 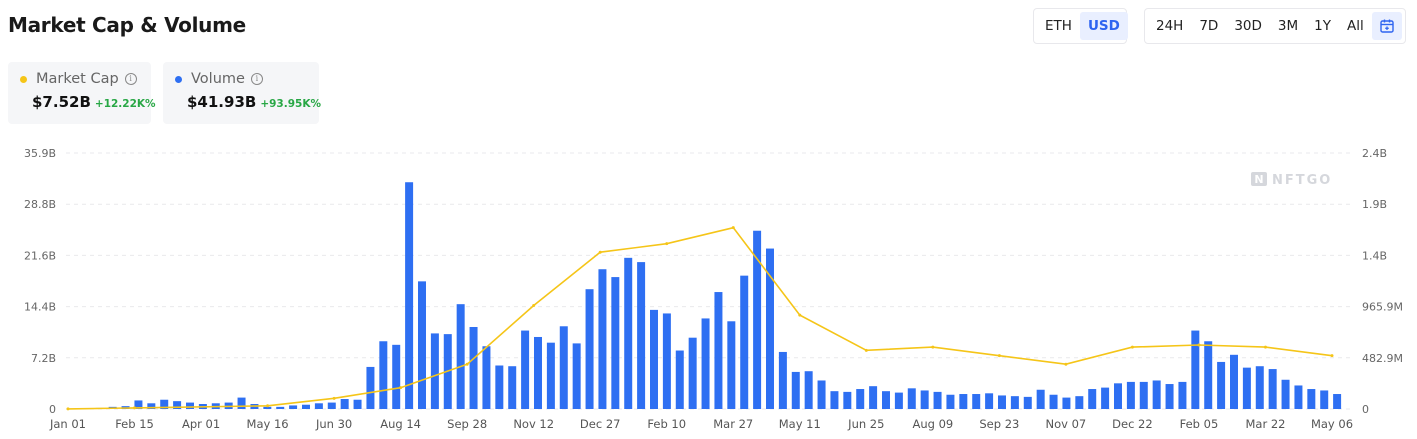 I want to click on range-all-option: All, so click(x=1355, y=26).